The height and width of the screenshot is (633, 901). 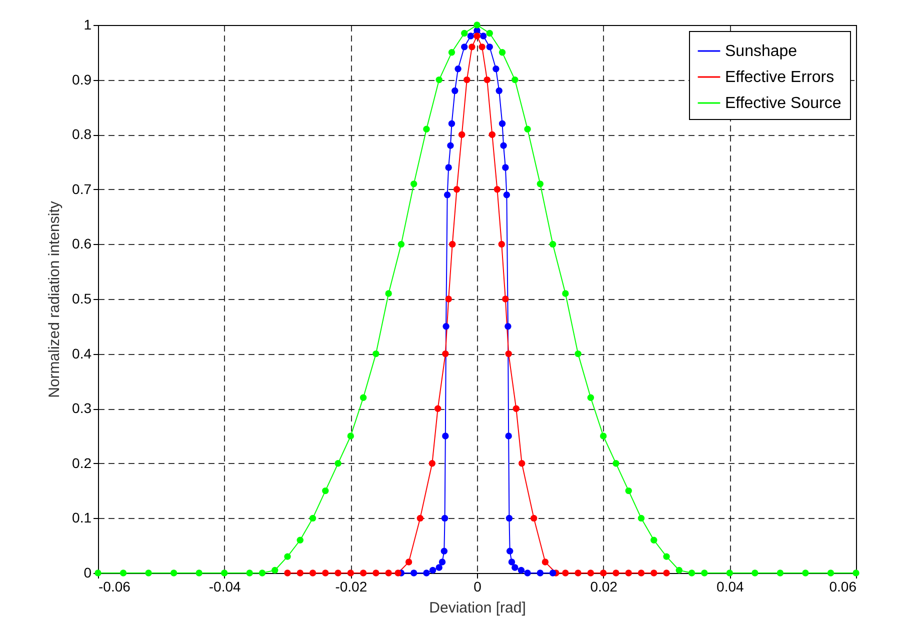 What do you see at coordinates (477, 608) in the screenshot?
I see `x-axis-title: Deviation [rad]` at bounding box center [477, 608].